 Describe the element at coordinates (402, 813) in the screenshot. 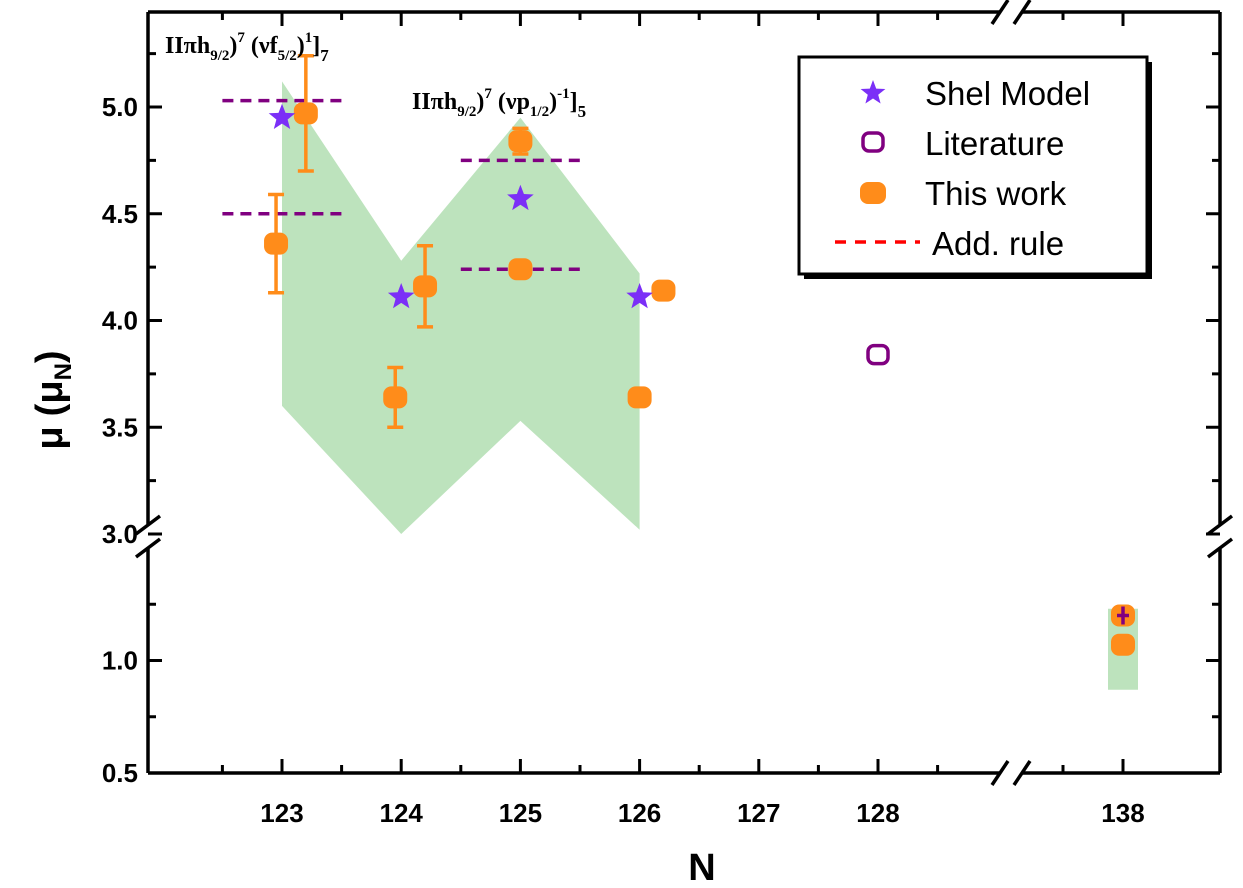

I see `x-tick-label: 124` at that location.